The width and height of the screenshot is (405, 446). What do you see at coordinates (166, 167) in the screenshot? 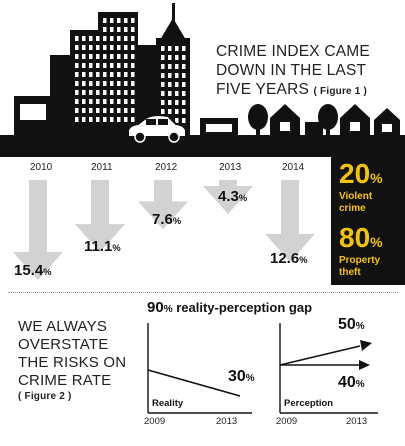
I see `year-label-2012: 2012` at bounding box center [166, 167].